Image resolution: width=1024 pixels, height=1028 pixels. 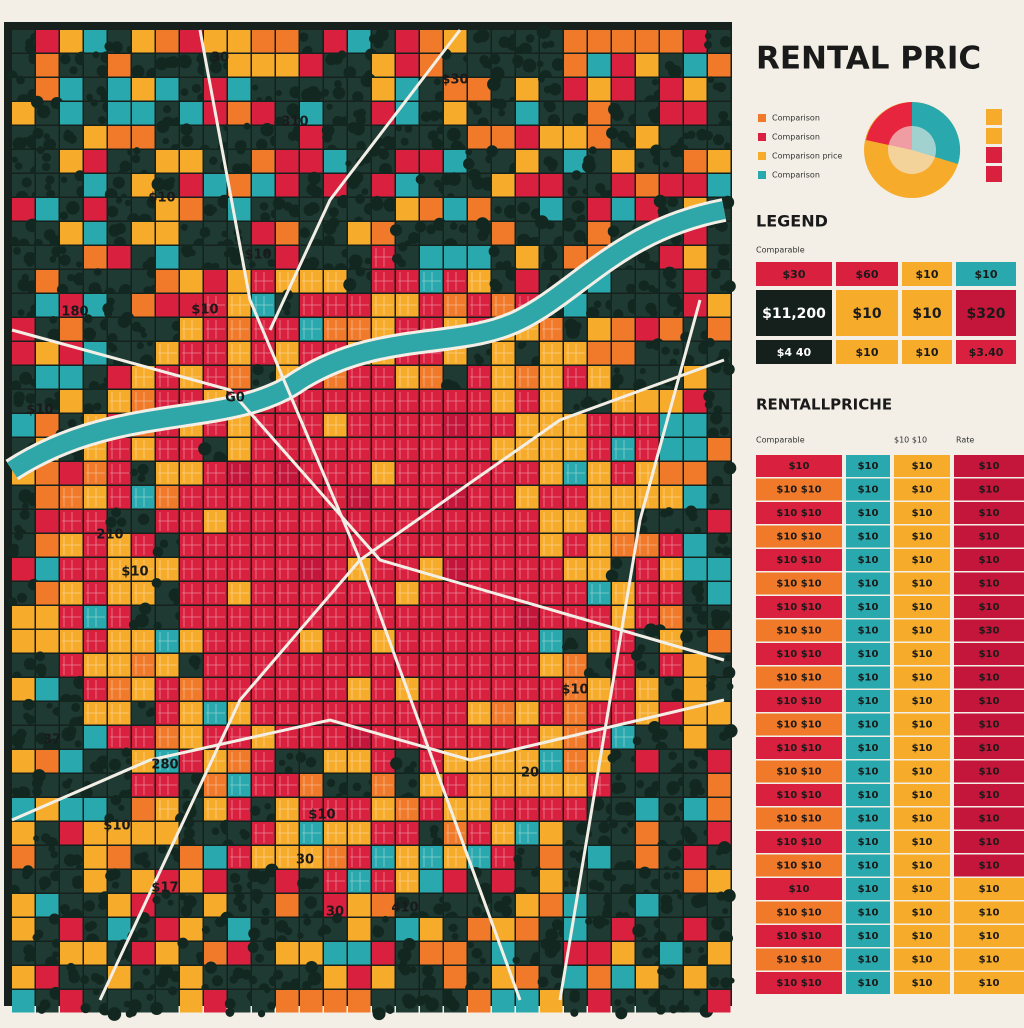 I want to click on map-label: 180, so click(x=74, y=312).